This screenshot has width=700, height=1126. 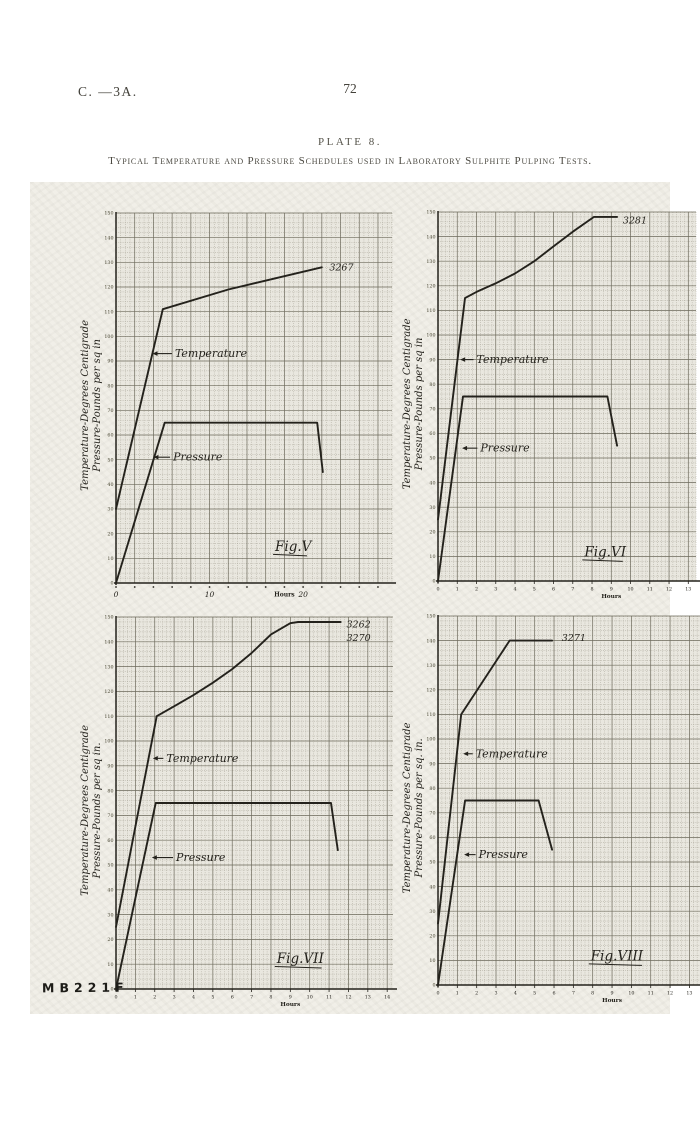 What do you see at coordinates (432, 508) in the screenshot?
I see `svg-text: 30` at bounding box center [432, 508].